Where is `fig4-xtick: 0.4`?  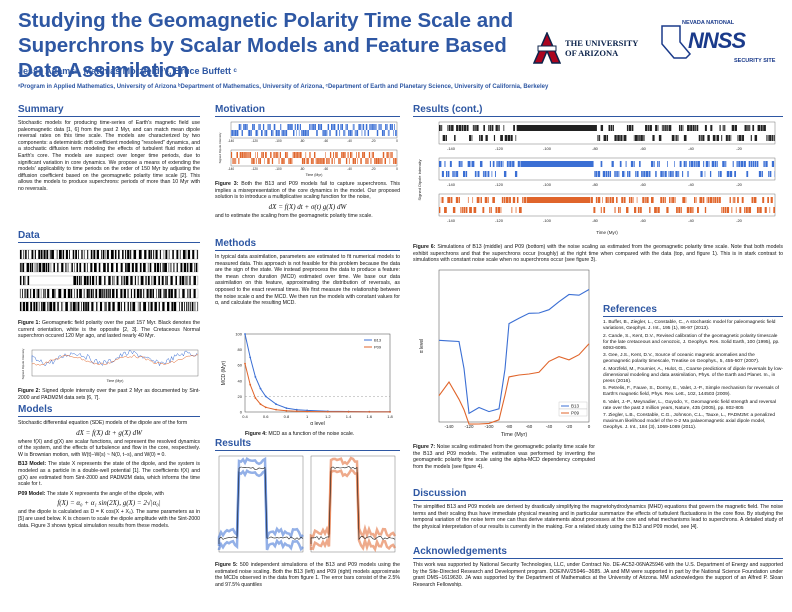 fig4-xtick: 0.4 is located at coordinates (245, 416).